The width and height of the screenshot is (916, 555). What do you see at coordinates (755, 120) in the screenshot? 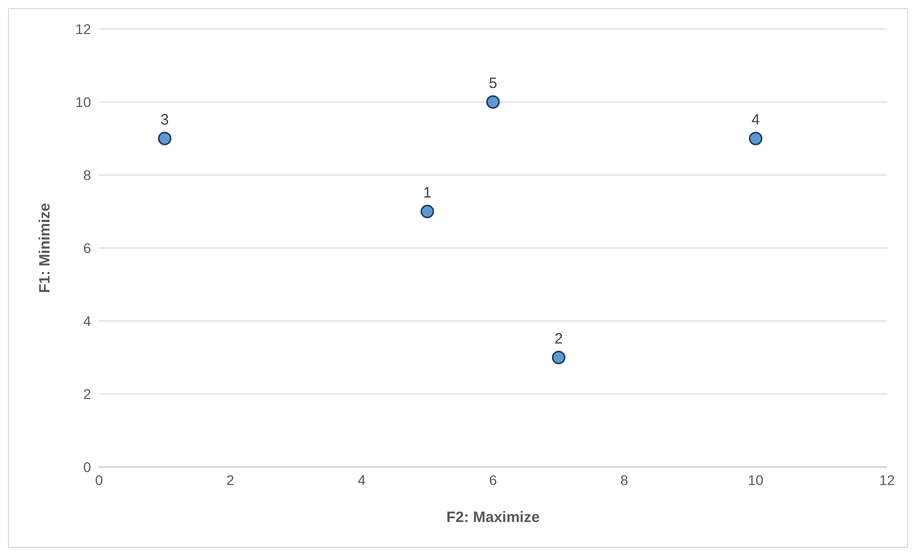
I see `annotation: 4` at bounding box center [755, 120].